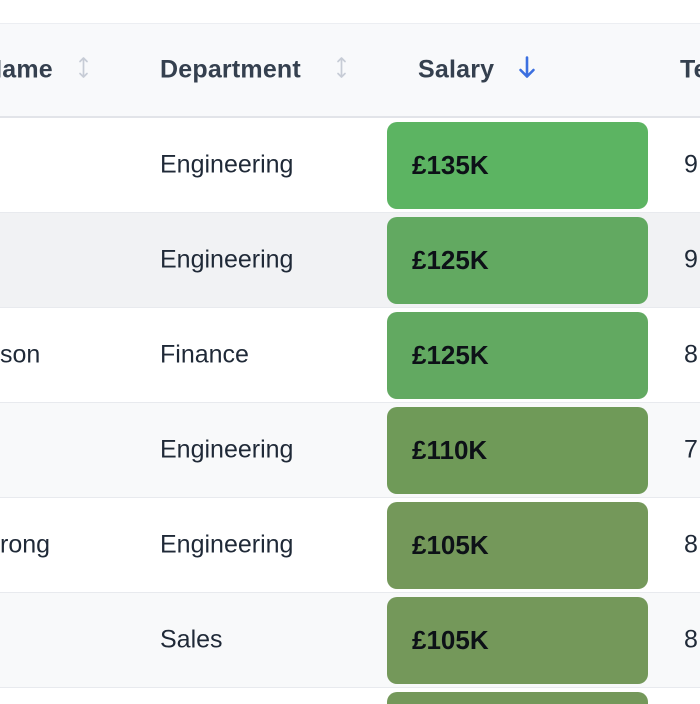  What do you see at coordinates (350, 545) in the screenshot?
I see `table-row: rong Engineering £105K 8` at bounding box center [350, 545].